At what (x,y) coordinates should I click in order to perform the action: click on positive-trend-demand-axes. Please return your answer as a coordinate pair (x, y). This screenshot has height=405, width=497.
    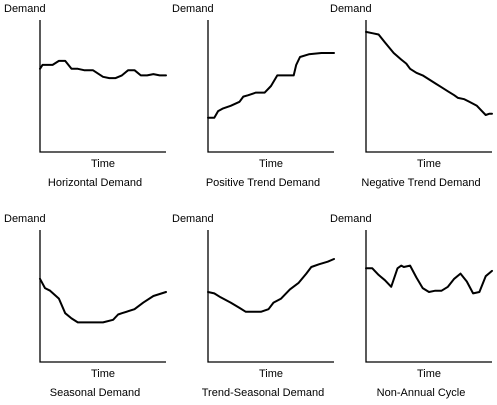
    Looking at the image, I should click on (270, 86).